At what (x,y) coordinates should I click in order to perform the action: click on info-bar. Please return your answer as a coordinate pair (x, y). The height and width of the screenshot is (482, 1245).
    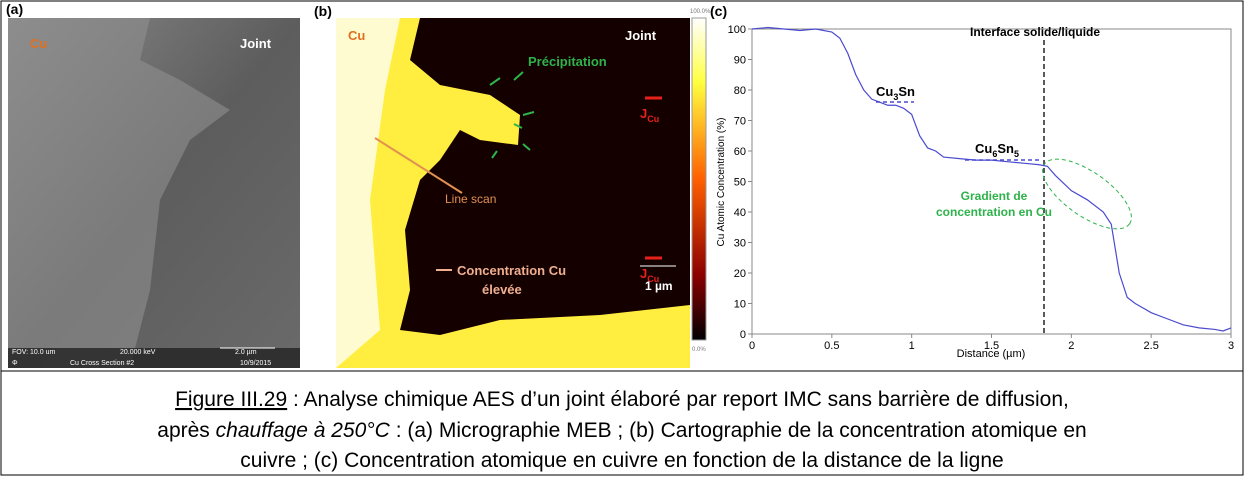
    Looking at the image, I should click on (154, 358).